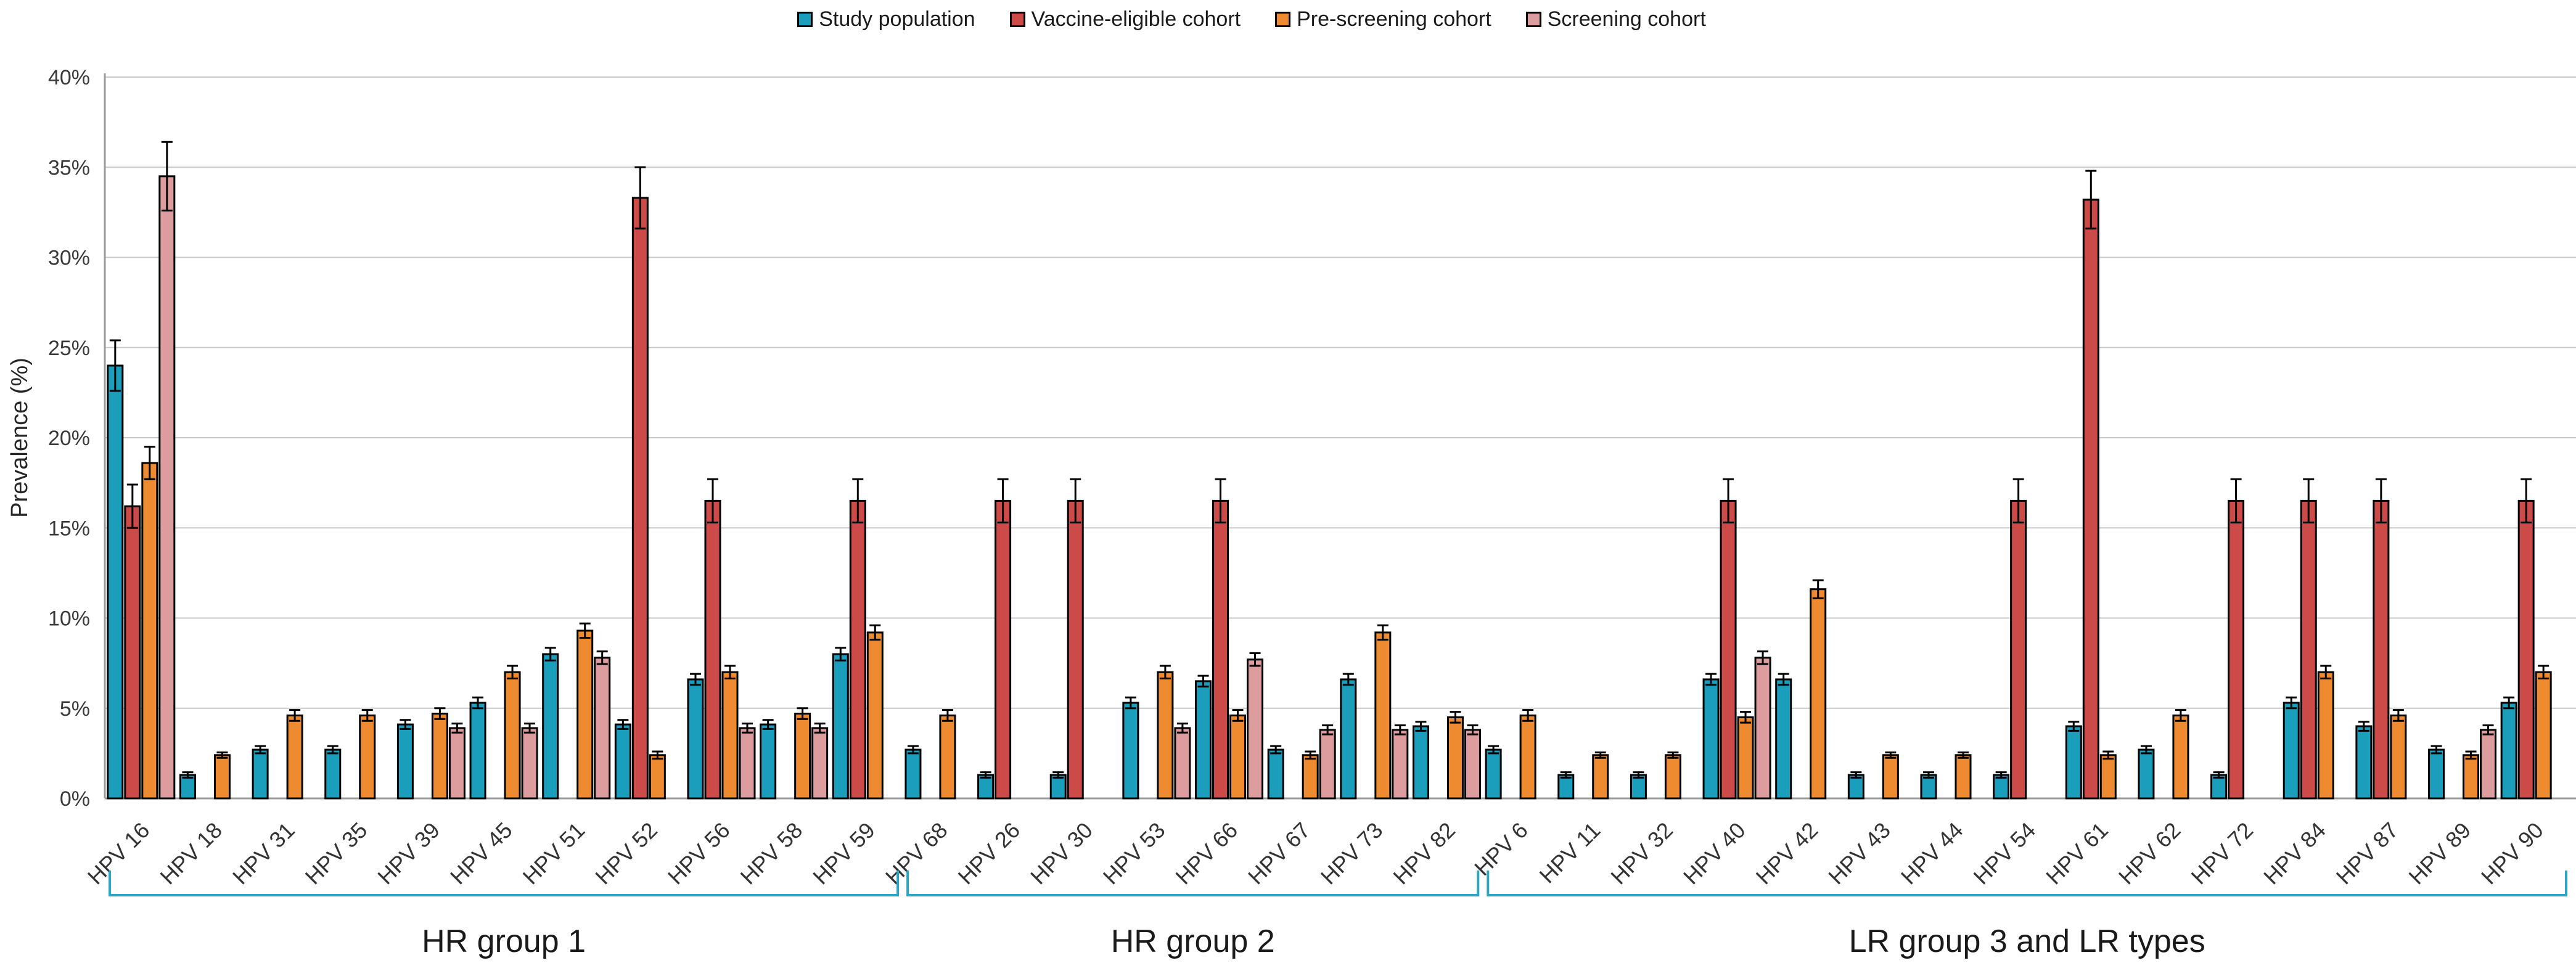 The height and width of the screenshot is (963, 2576). I want to click on x-axis-label: HPV 44, so click(1932, 854).